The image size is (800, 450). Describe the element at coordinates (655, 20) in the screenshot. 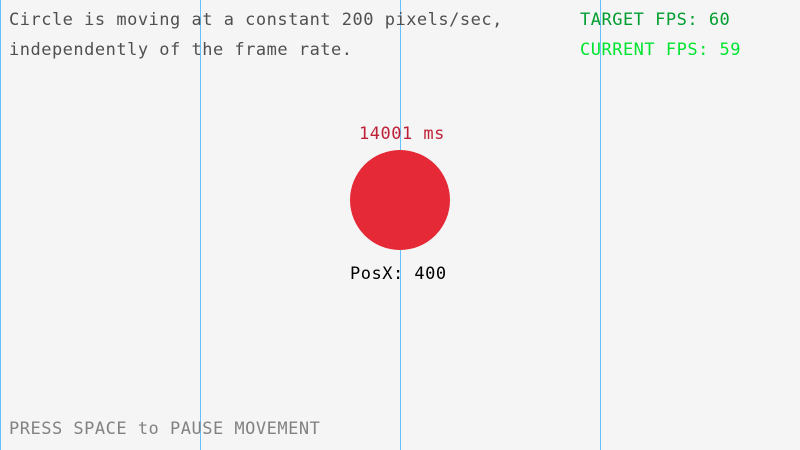

I see `target-fps: TARGET FPS: 60` at that location.